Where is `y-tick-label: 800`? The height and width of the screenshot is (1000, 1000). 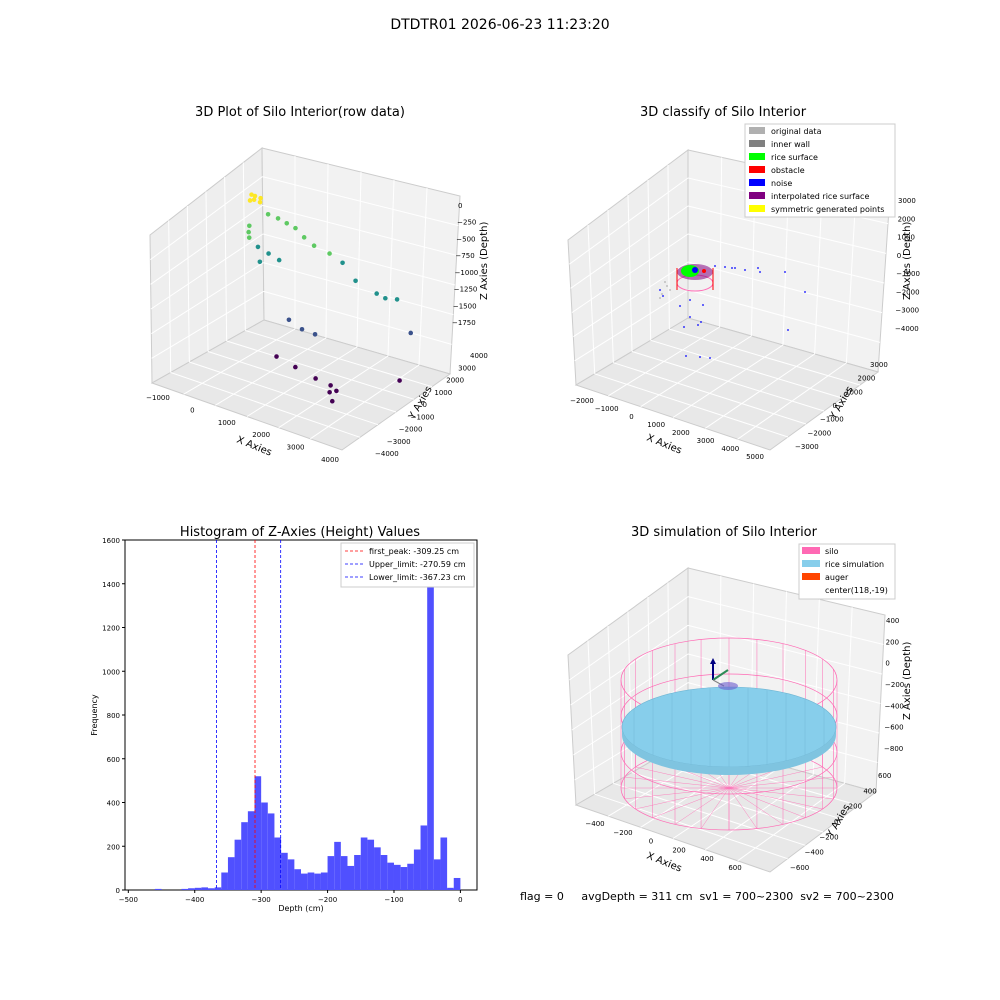 y-tick-label: 800 is located at coordinates (113, 716).